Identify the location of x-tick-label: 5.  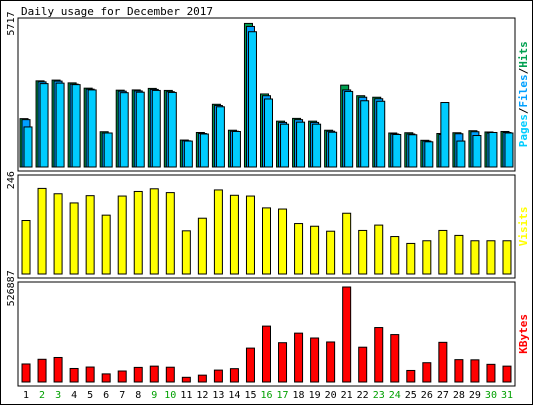
(90, 395).